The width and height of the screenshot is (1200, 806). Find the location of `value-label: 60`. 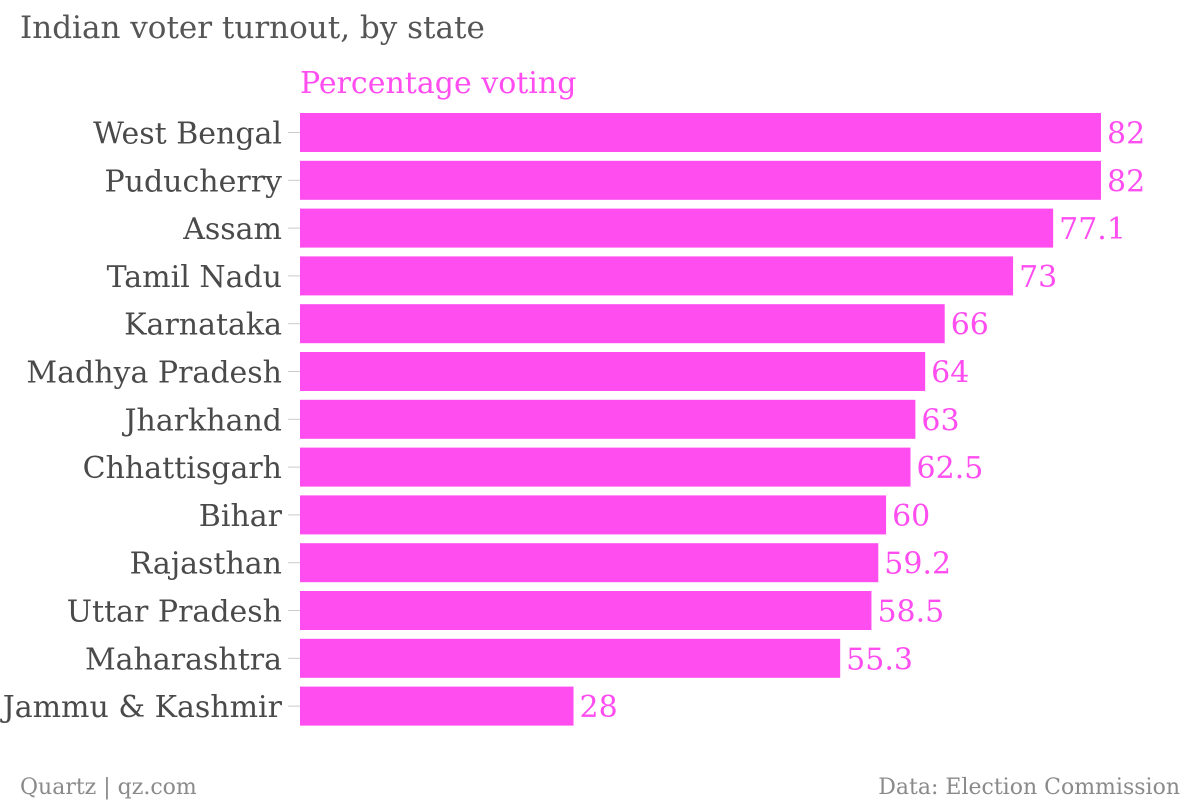

value-label: 60 is located at coordinates (911, 516).